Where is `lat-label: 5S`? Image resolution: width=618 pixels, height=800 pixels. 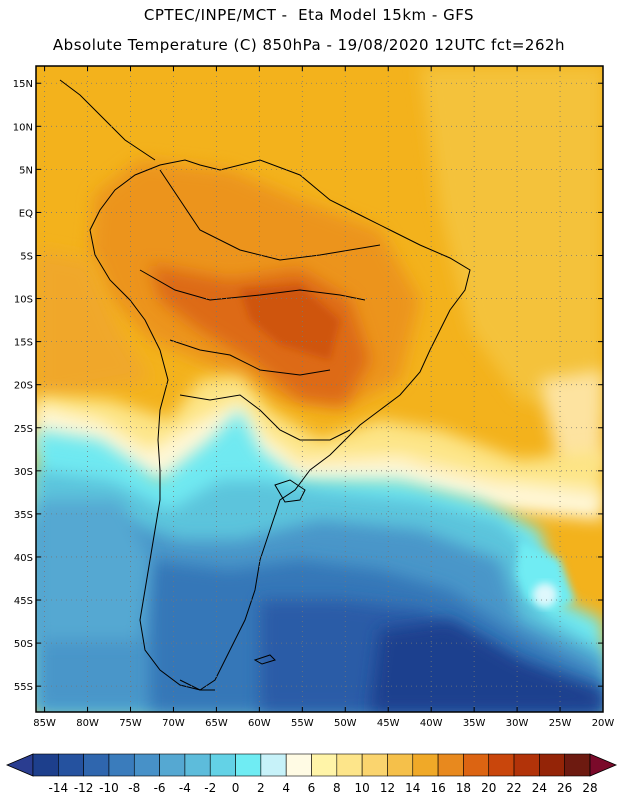 lat-label: 5S is located at coordinates (26, 256).